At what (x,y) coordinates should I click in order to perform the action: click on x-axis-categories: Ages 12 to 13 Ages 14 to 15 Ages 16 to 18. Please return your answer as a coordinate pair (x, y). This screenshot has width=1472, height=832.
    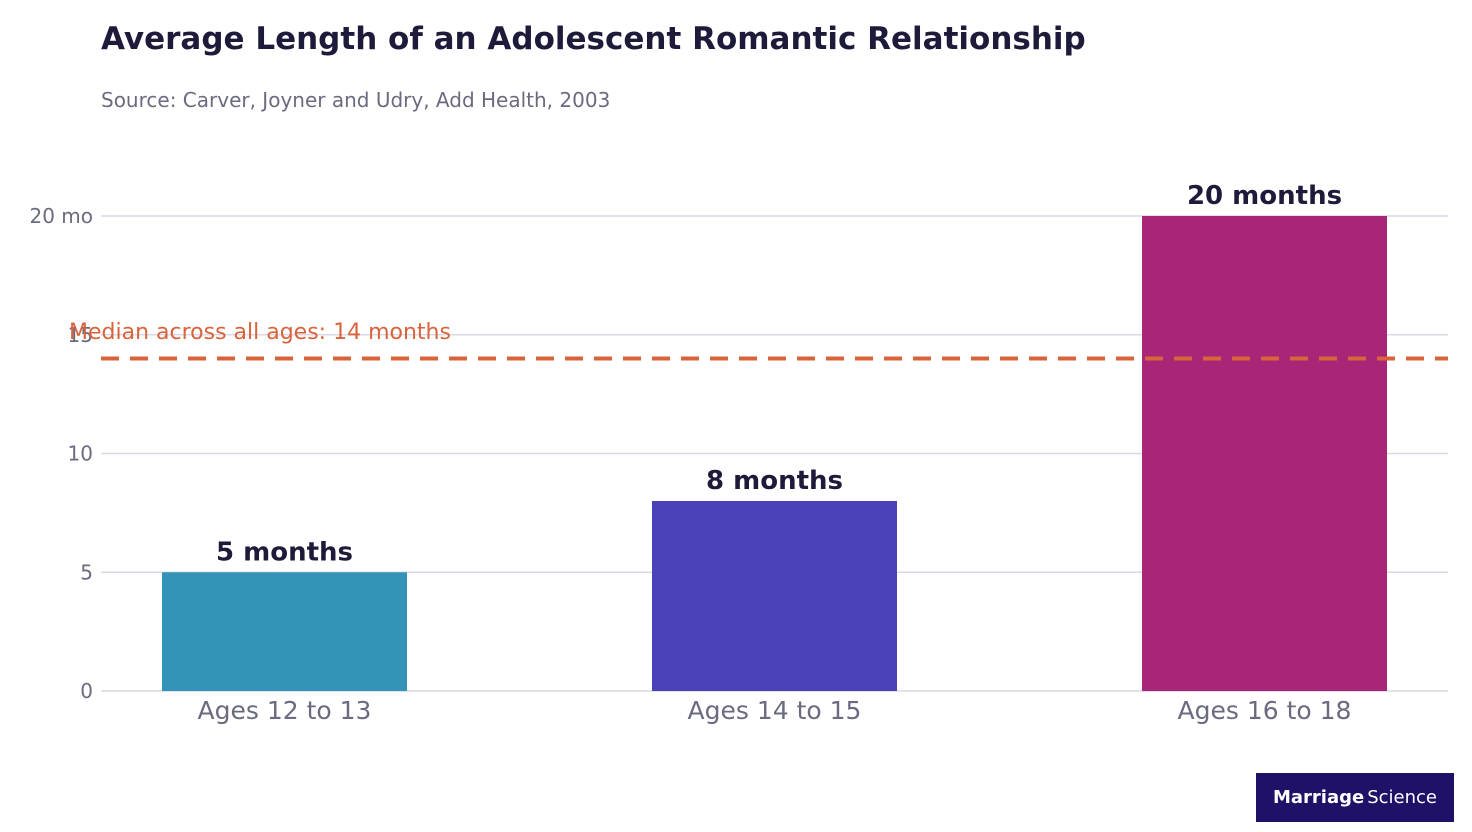
    Looking at the image, I should click on (775, 710).